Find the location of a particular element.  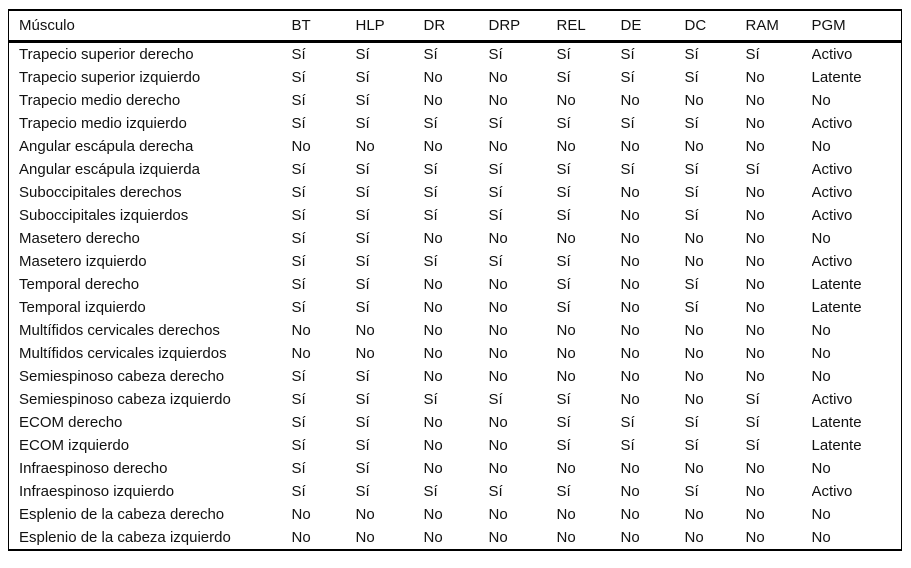

table-row: Temporal derecho Sí Sí No No Sí No Sí No Latente is located at coordinates (455, 284).